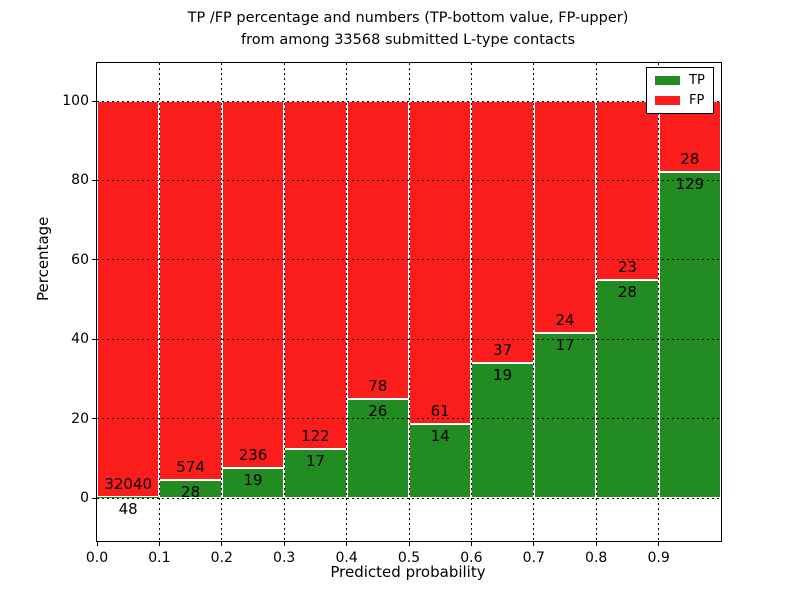 The image size is (800, 600). What do you see at coordinates (80, 418) in the screenshot?
I see `y-tick-label: 20` at bounding box center [80, 418].